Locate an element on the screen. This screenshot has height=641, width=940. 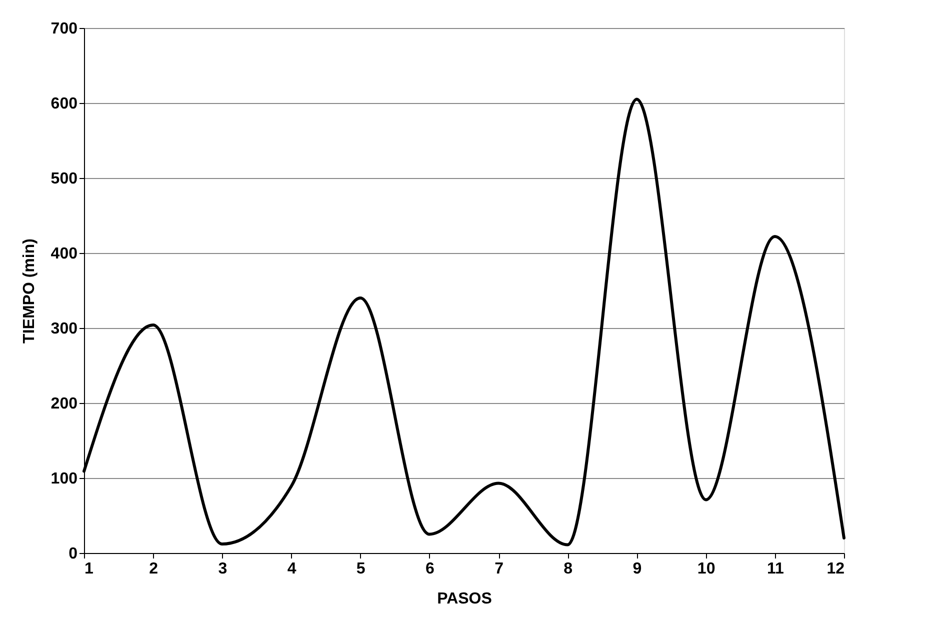
y-tick-label: 700 is located at coordinates (64, 29).